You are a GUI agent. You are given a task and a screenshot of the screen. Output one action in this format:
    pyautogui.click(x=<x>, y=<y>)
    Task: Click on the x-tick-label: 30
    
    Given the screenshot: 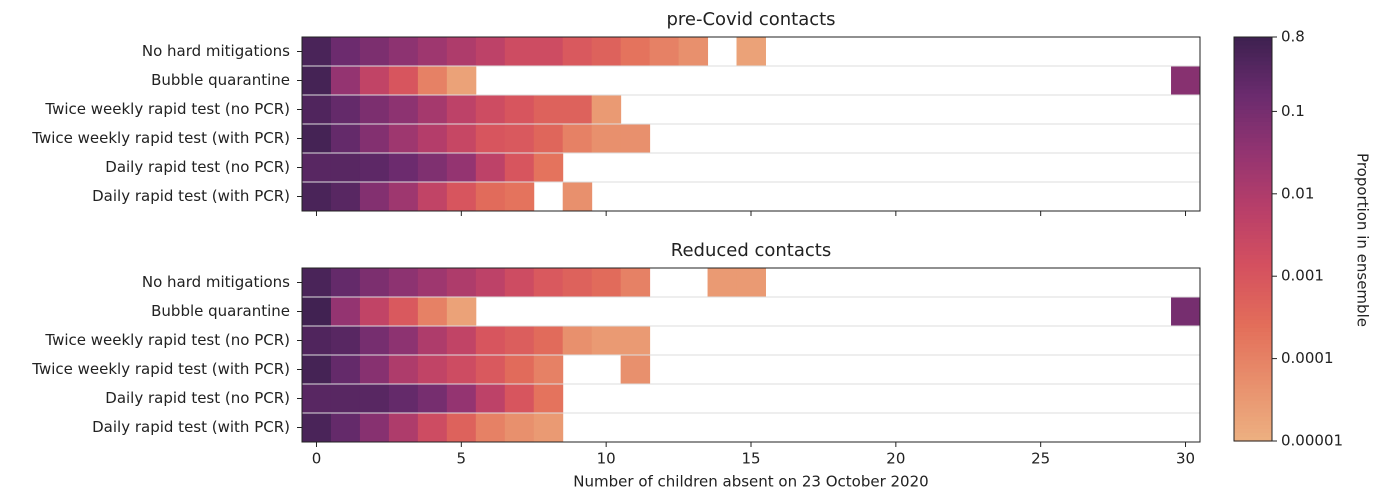 What is the action you would take?
    pyautogui.click(x=1185, y=459)
    